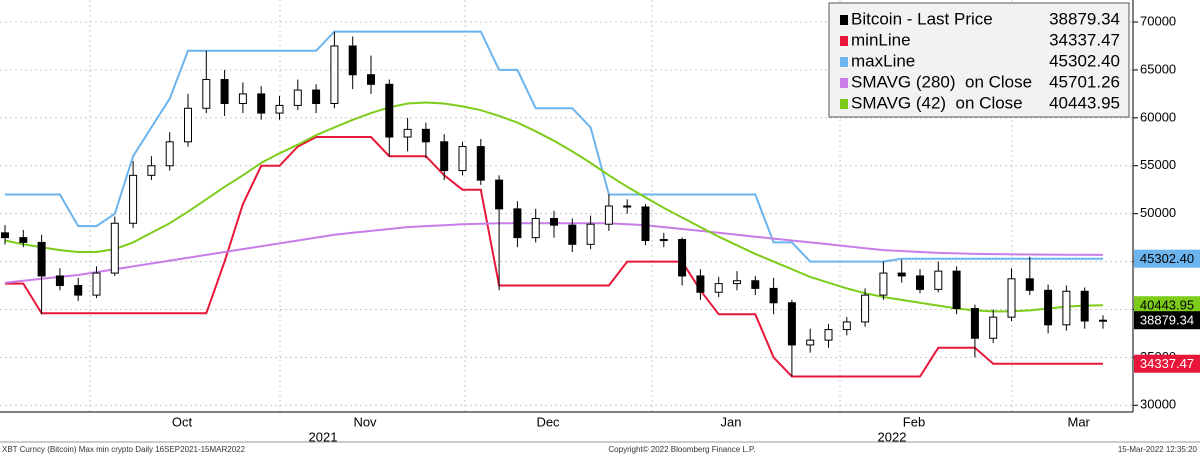  I want to click on footer-right: 15-Mar-2022 12:35:20, so click(1158, 449).